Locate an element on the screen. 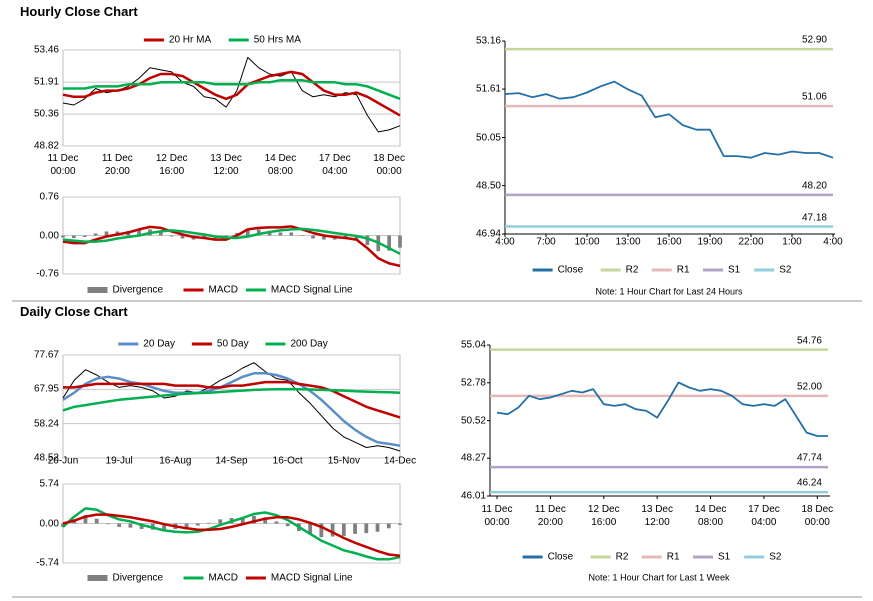 The image size is (873, 601). level-label: 47.74 is located at coordinates (809, 458).